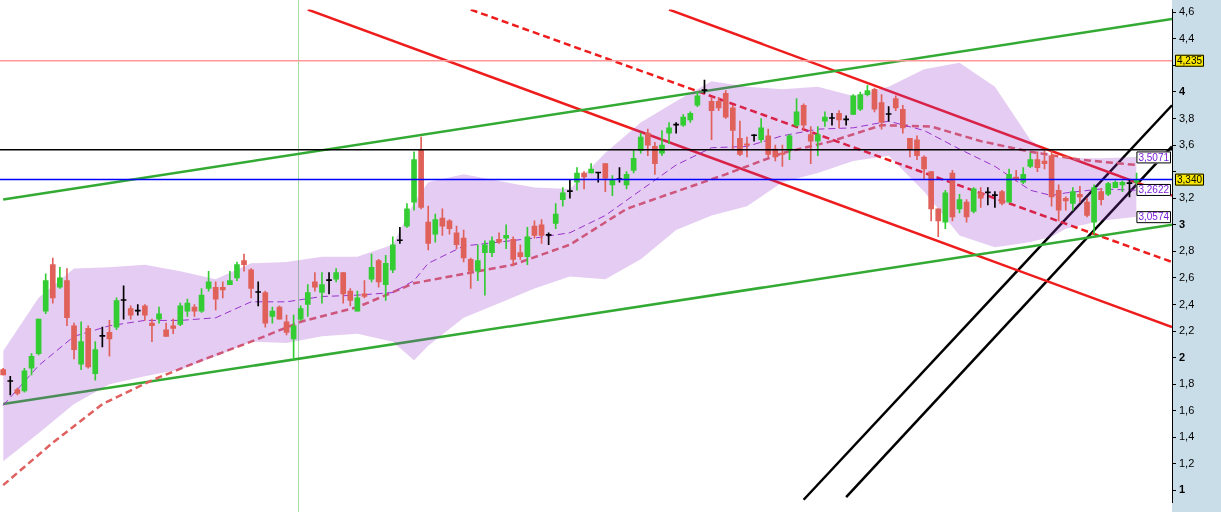  I want to click on y-tick-label: 3,2, so click(1187, 197).